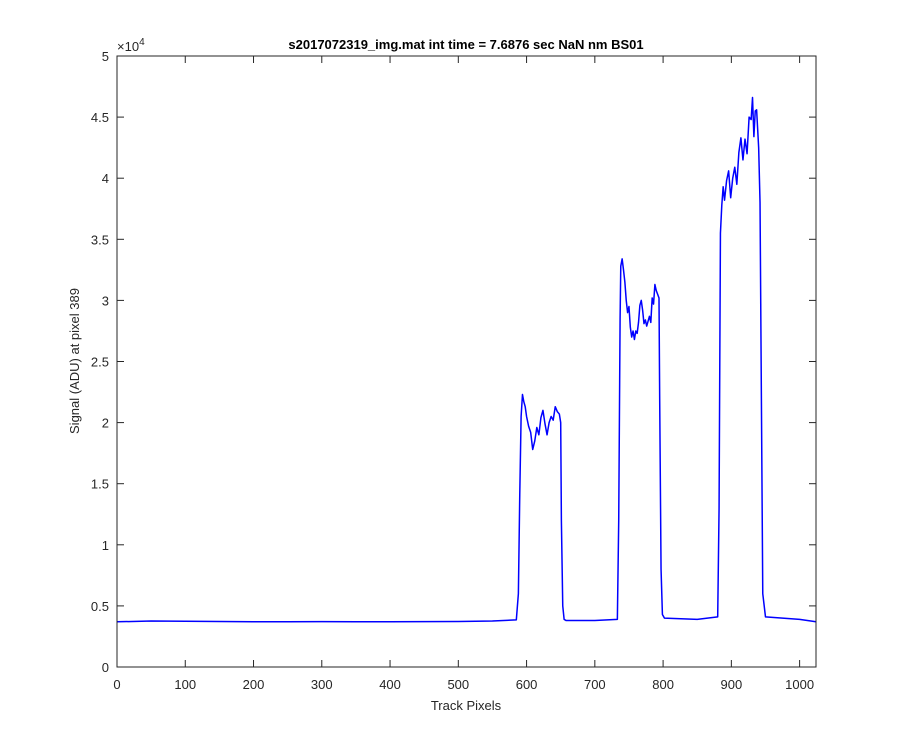  Describe the element at coordinates (185, 684) in the screenshot. I see `x-tick-label: 100` at that location.